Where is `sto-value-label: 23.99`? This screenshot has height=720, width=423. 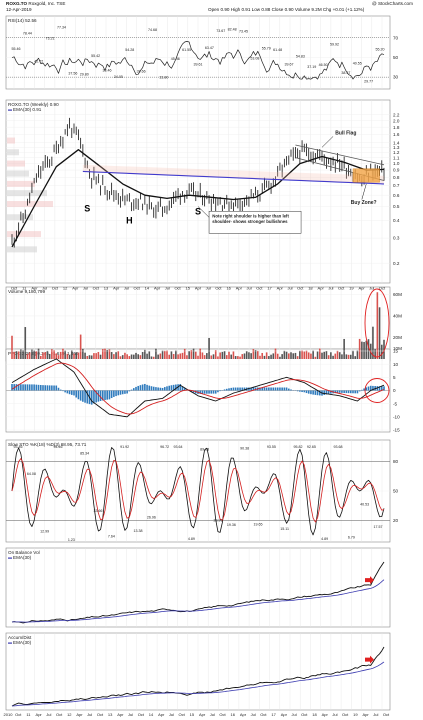
sto-value-label: 23.99 is located at coordinates (218, 520).